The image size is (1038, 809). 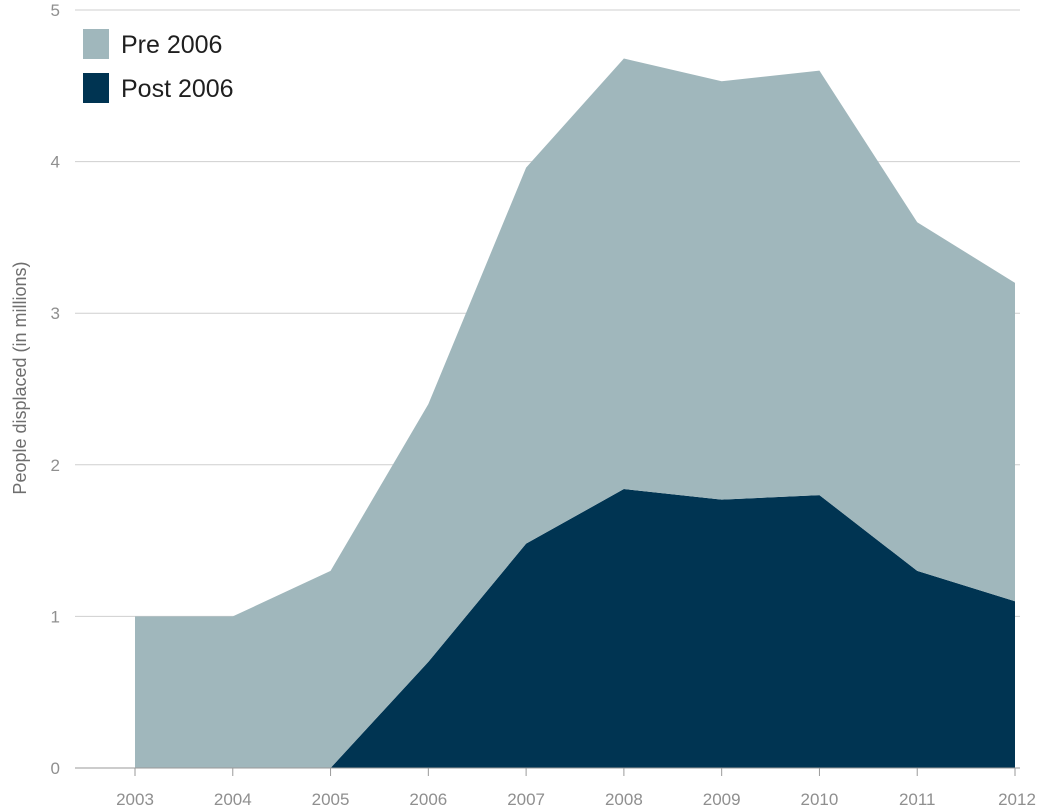 I want to click on y-tick-label: 2, so click(x=55, y=465).